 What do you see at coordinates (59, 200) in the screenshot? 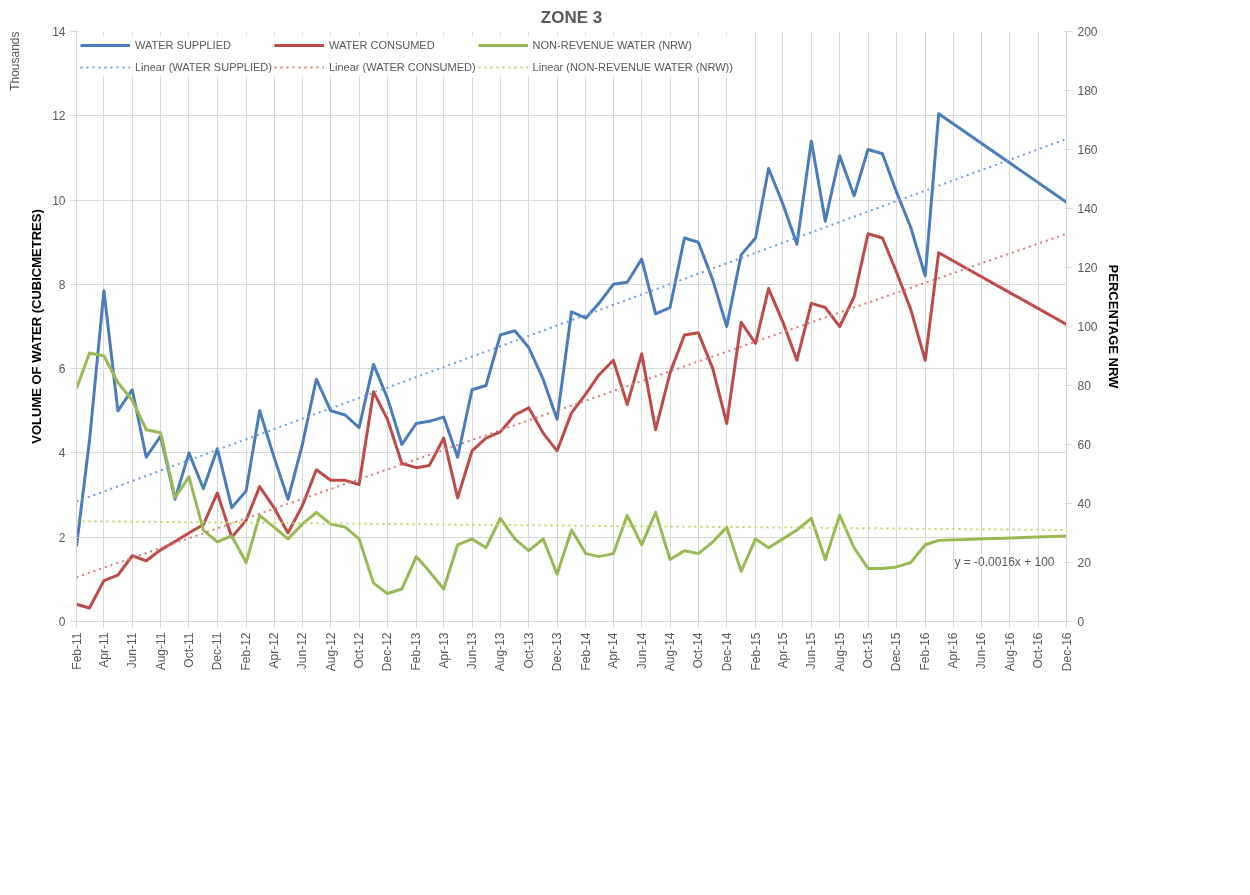
I see `y-tick-label: 10` at bounding box center [59, 200].